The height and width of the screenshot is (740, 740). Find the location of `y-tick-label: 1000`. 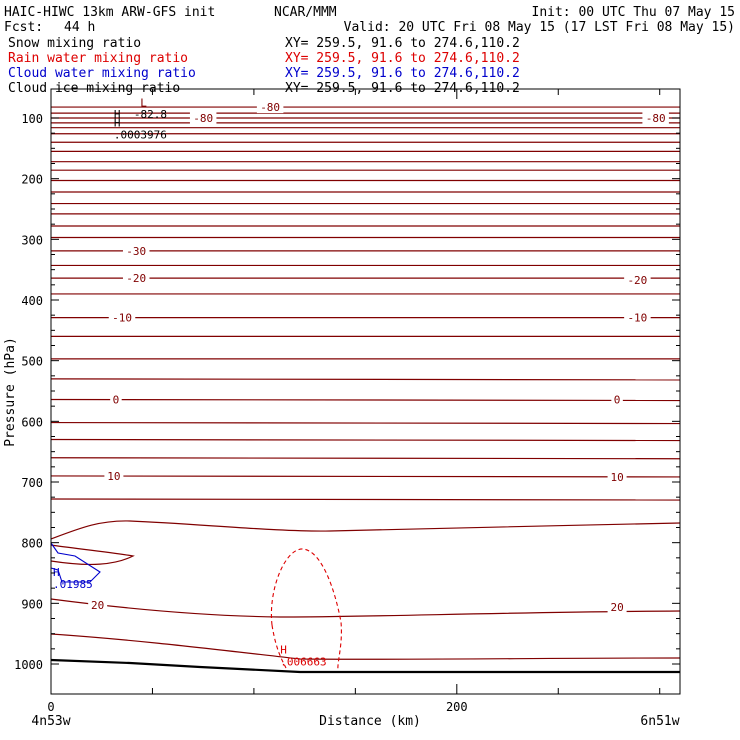

y-tick-label: 1000 is located at coordinates (28, 665).